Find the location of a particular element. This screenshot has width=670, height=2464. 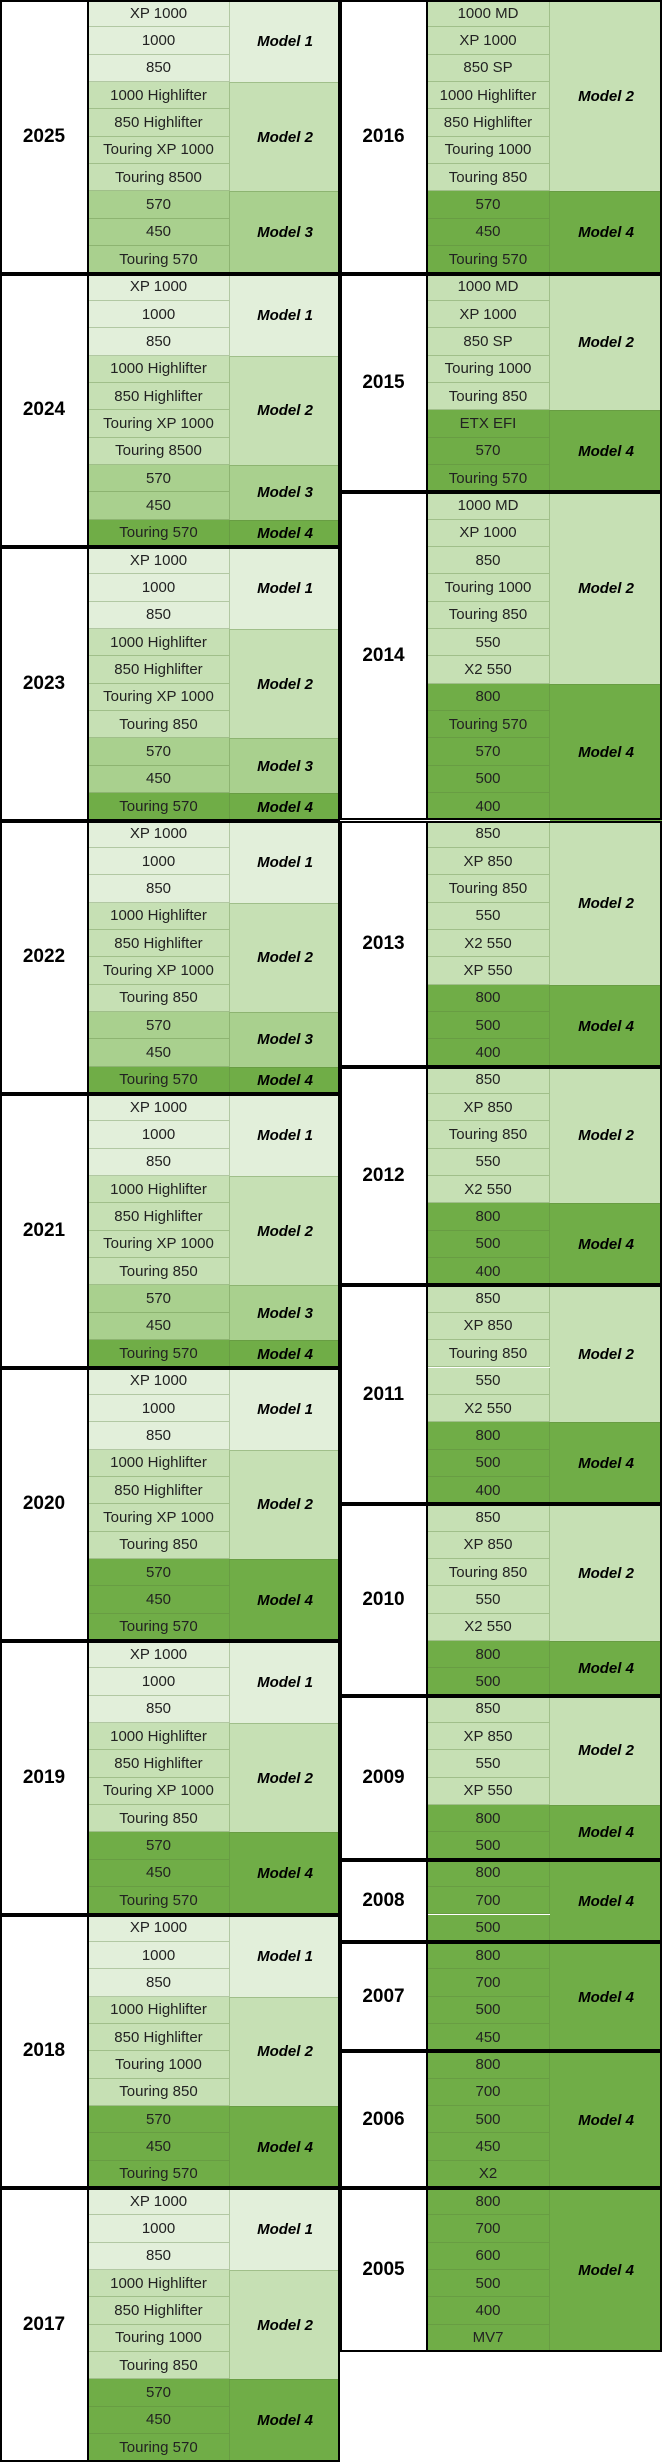

model-cell: 1000 MD is located at coordinates (488, 14).